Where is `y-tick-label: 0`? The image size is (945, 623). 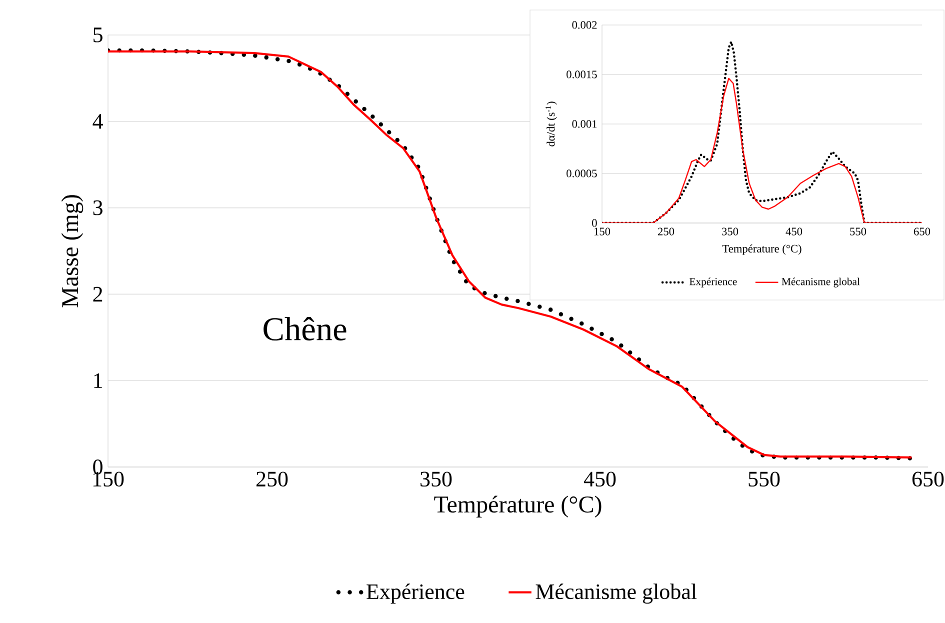
y-tick-label: 0 is located at coordinates (594, 223).